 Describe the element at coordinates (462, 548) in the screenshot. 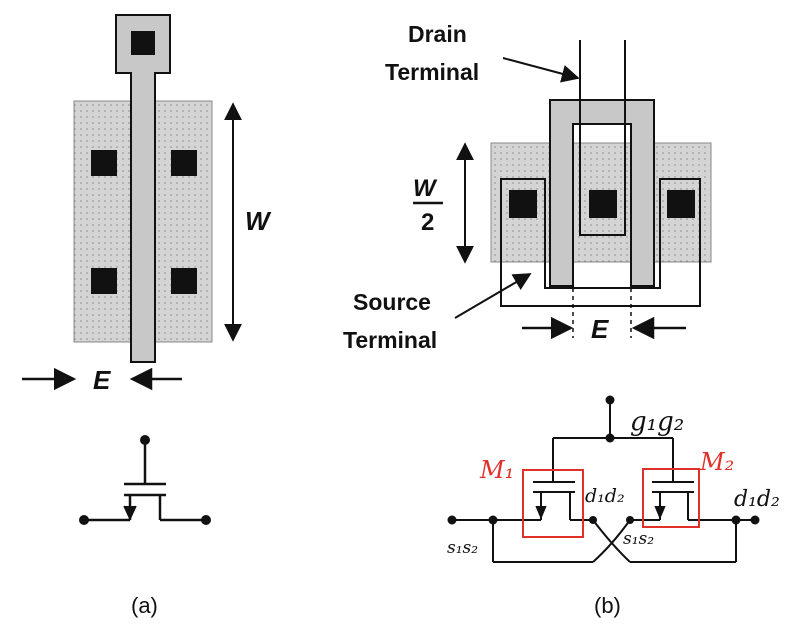

I see `source-node-left-label: s₁s₂` at that location.